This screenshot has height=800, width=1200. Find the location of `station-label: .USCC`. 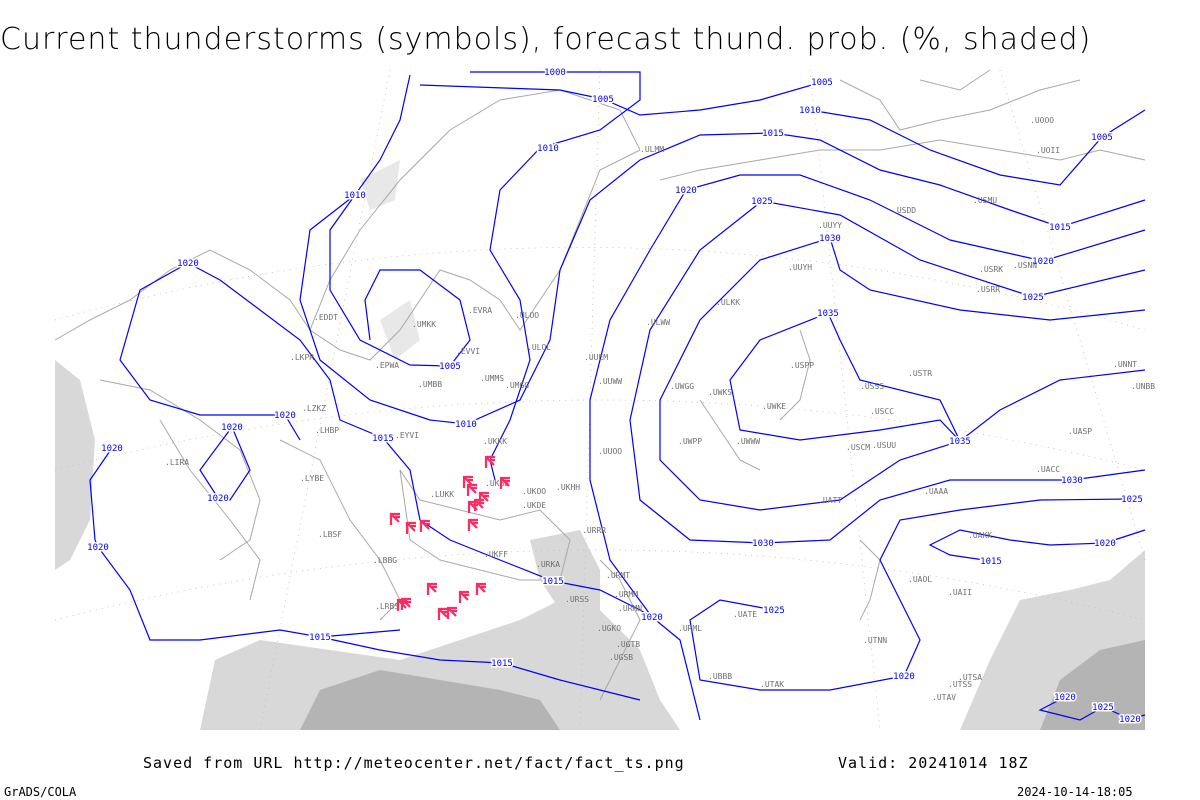

station-label: .USCC is located at coordinates (882, 411).